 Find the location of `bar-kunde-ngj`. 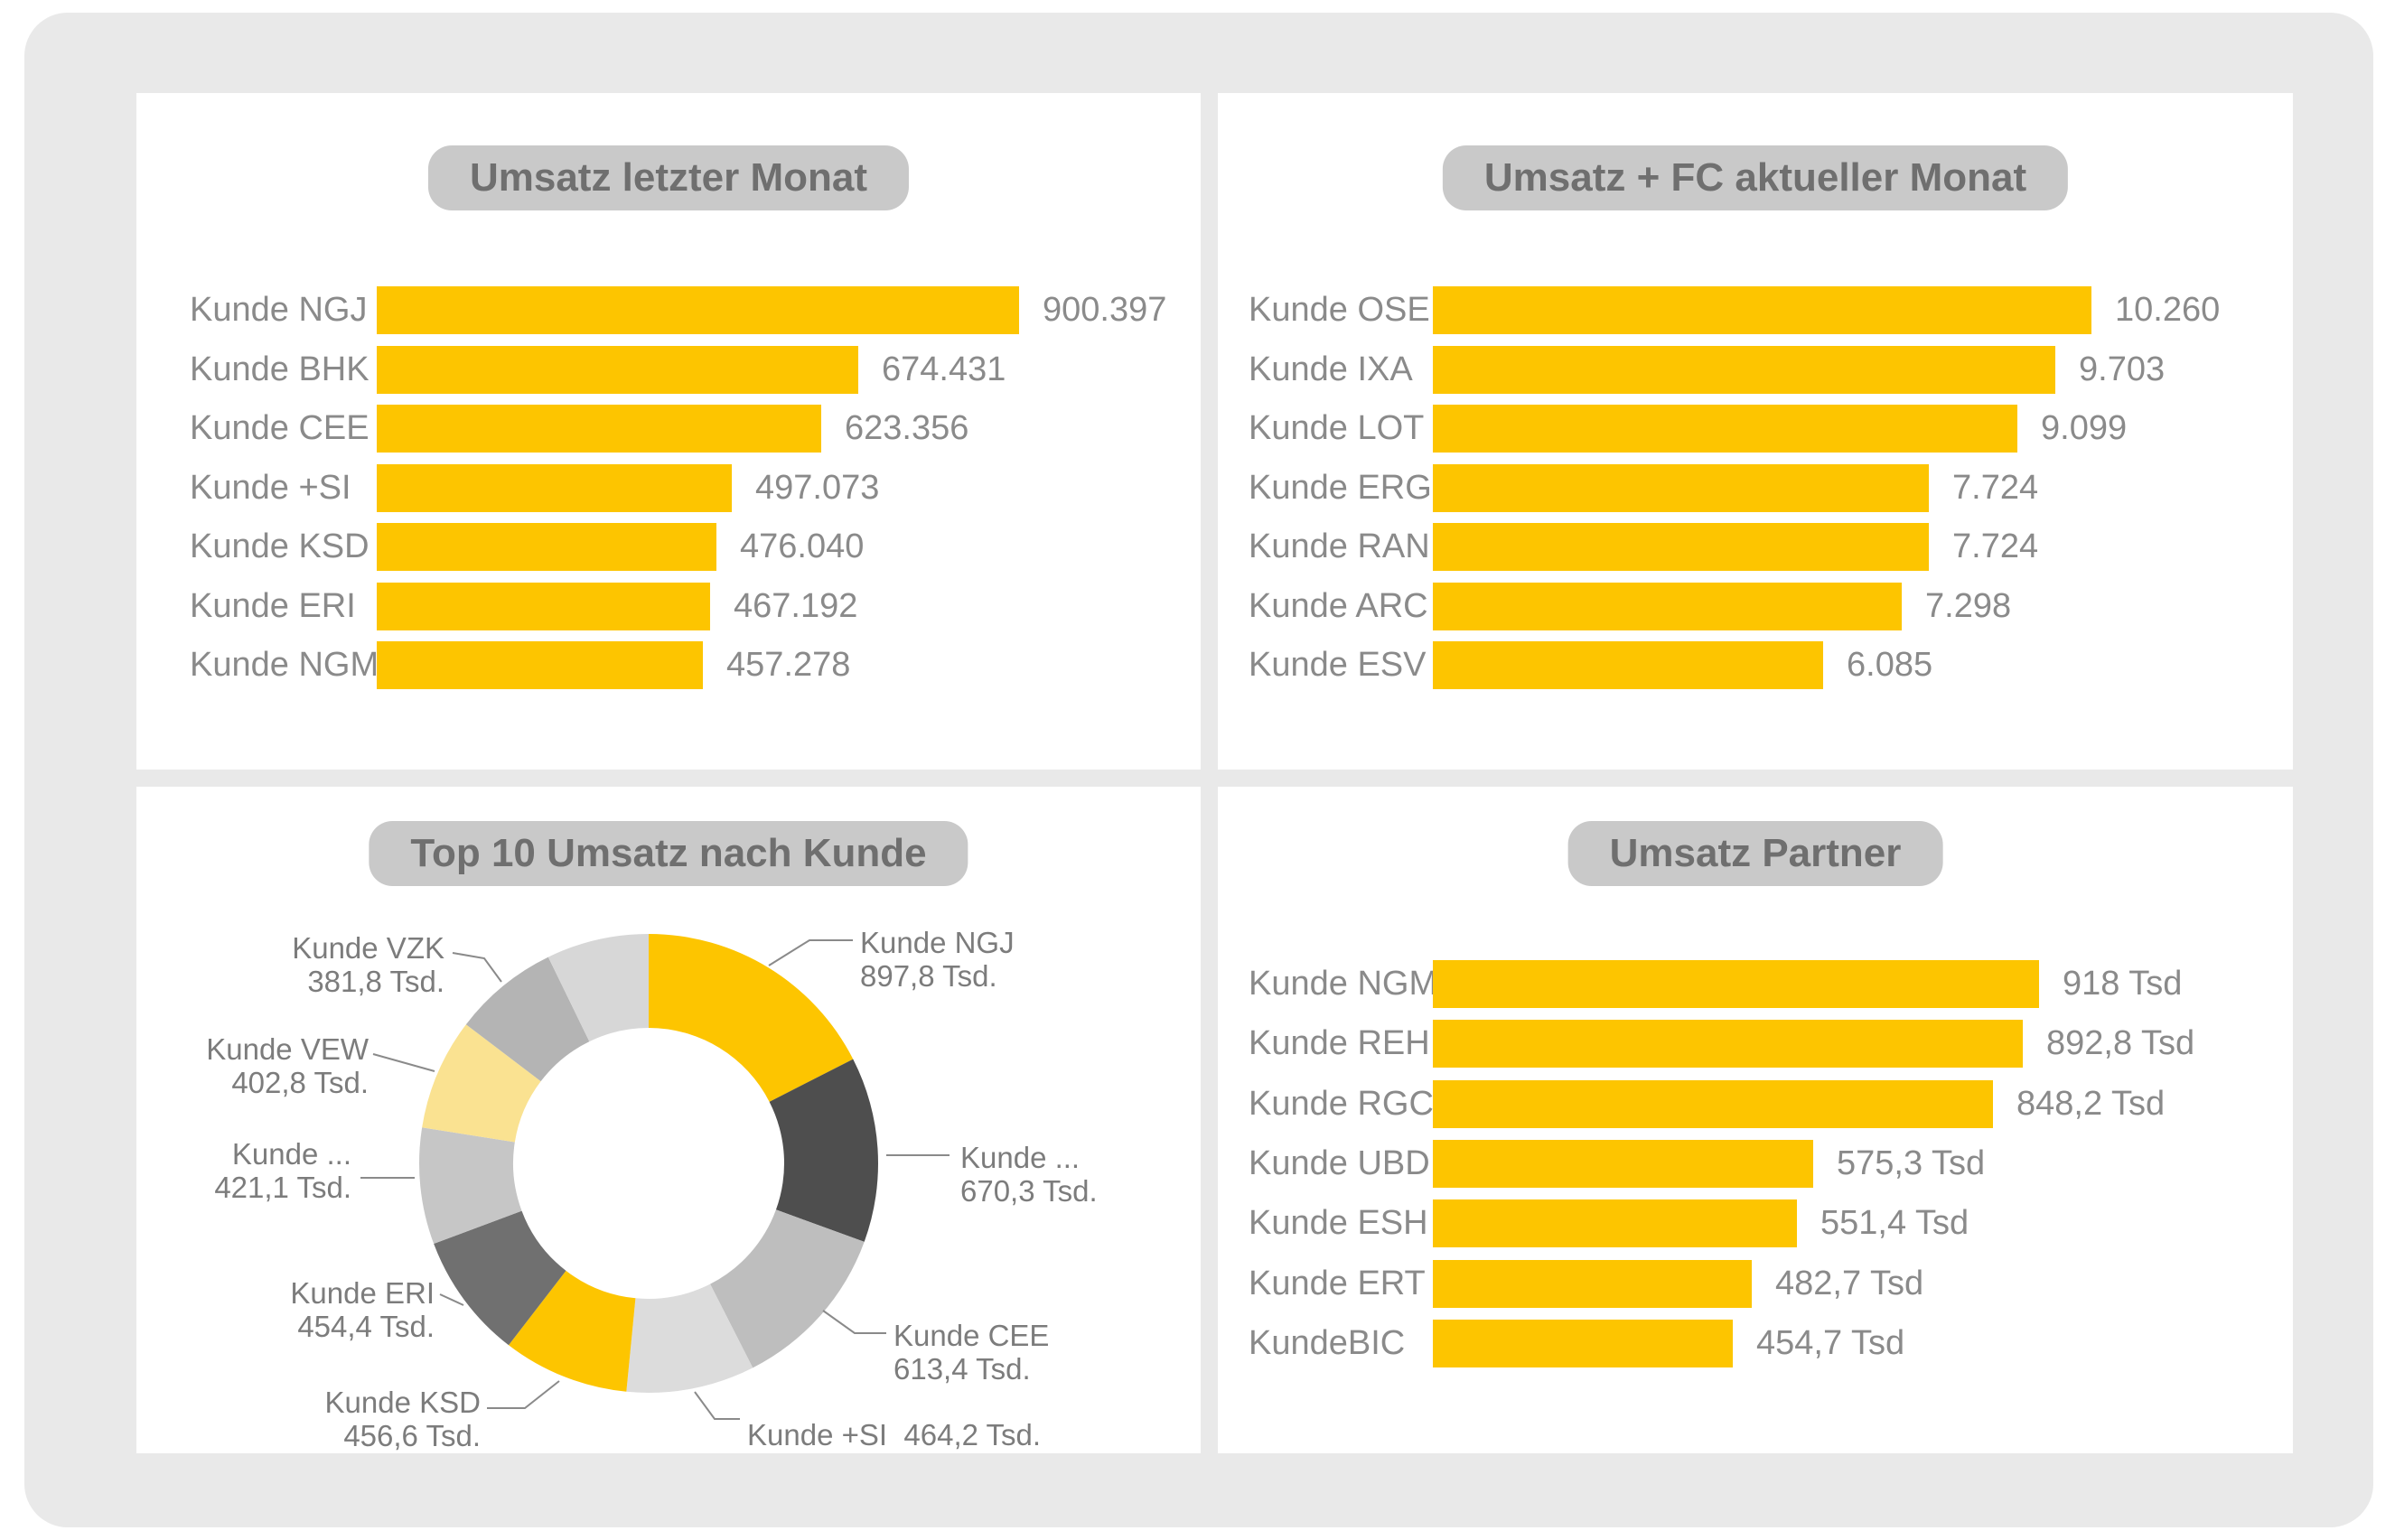

bar-kunde-ngj is located at coordinates (698, 310).